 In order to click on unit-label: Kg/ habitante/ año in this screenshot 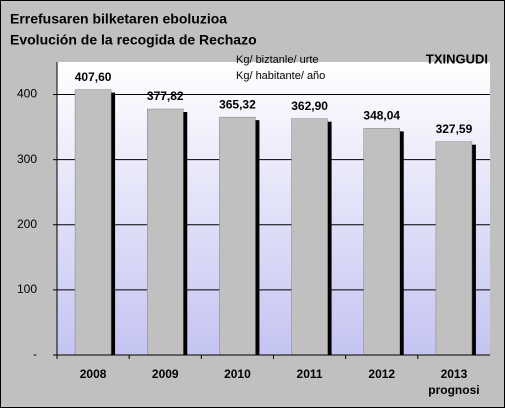, I will do `click(280, 76)`.